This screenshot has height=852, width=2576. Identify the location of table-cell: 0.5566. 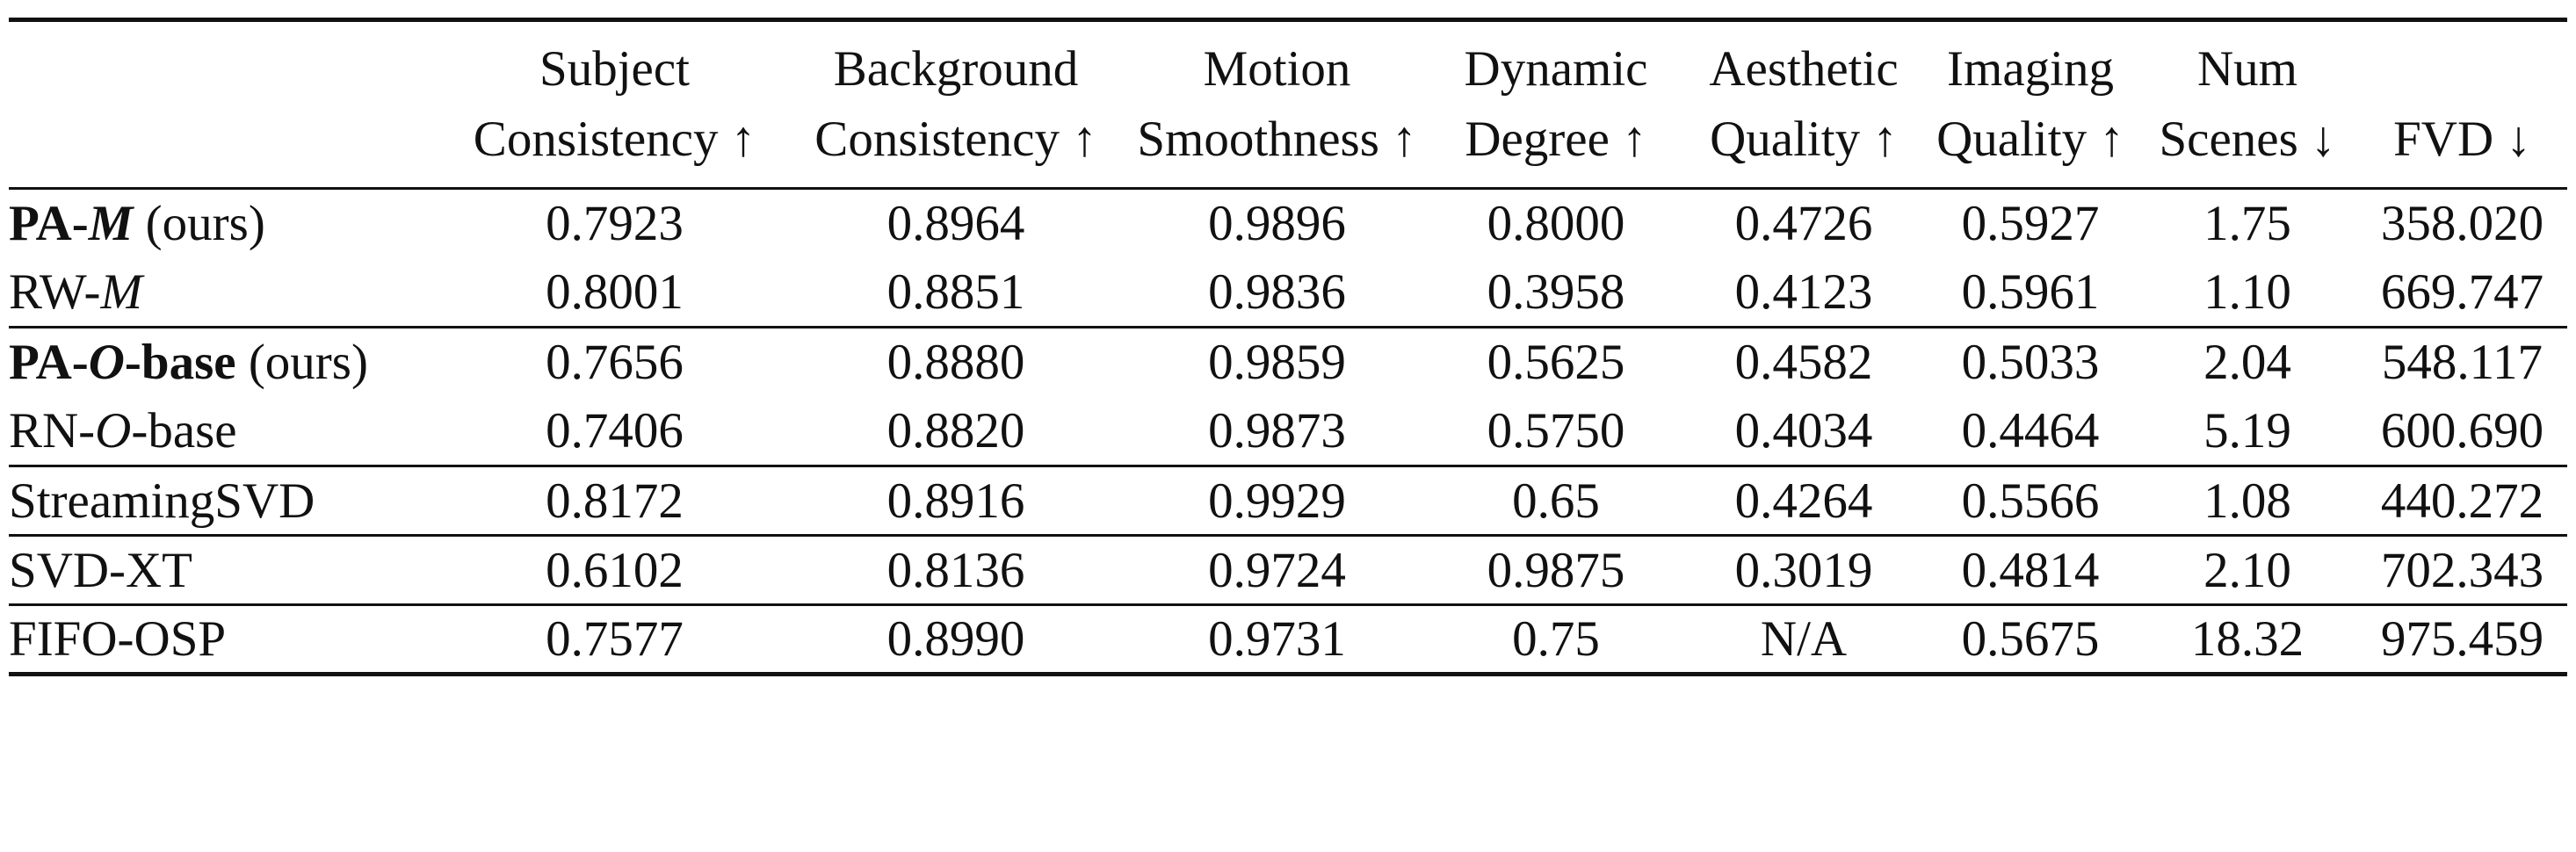
(2030, 501).